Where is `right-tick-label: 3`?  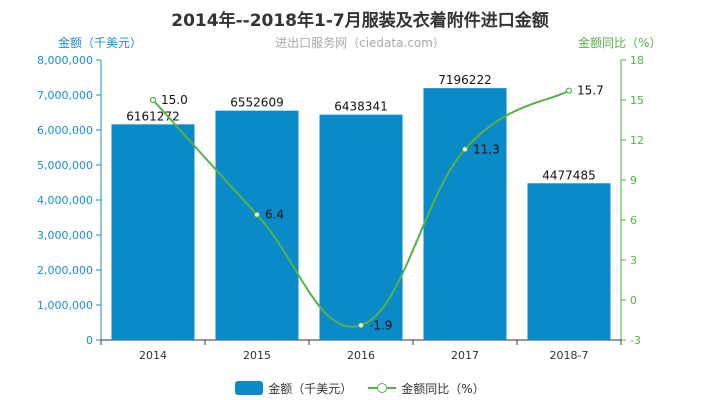
right-tick-label: 3 is located at coordinates (633, 260).